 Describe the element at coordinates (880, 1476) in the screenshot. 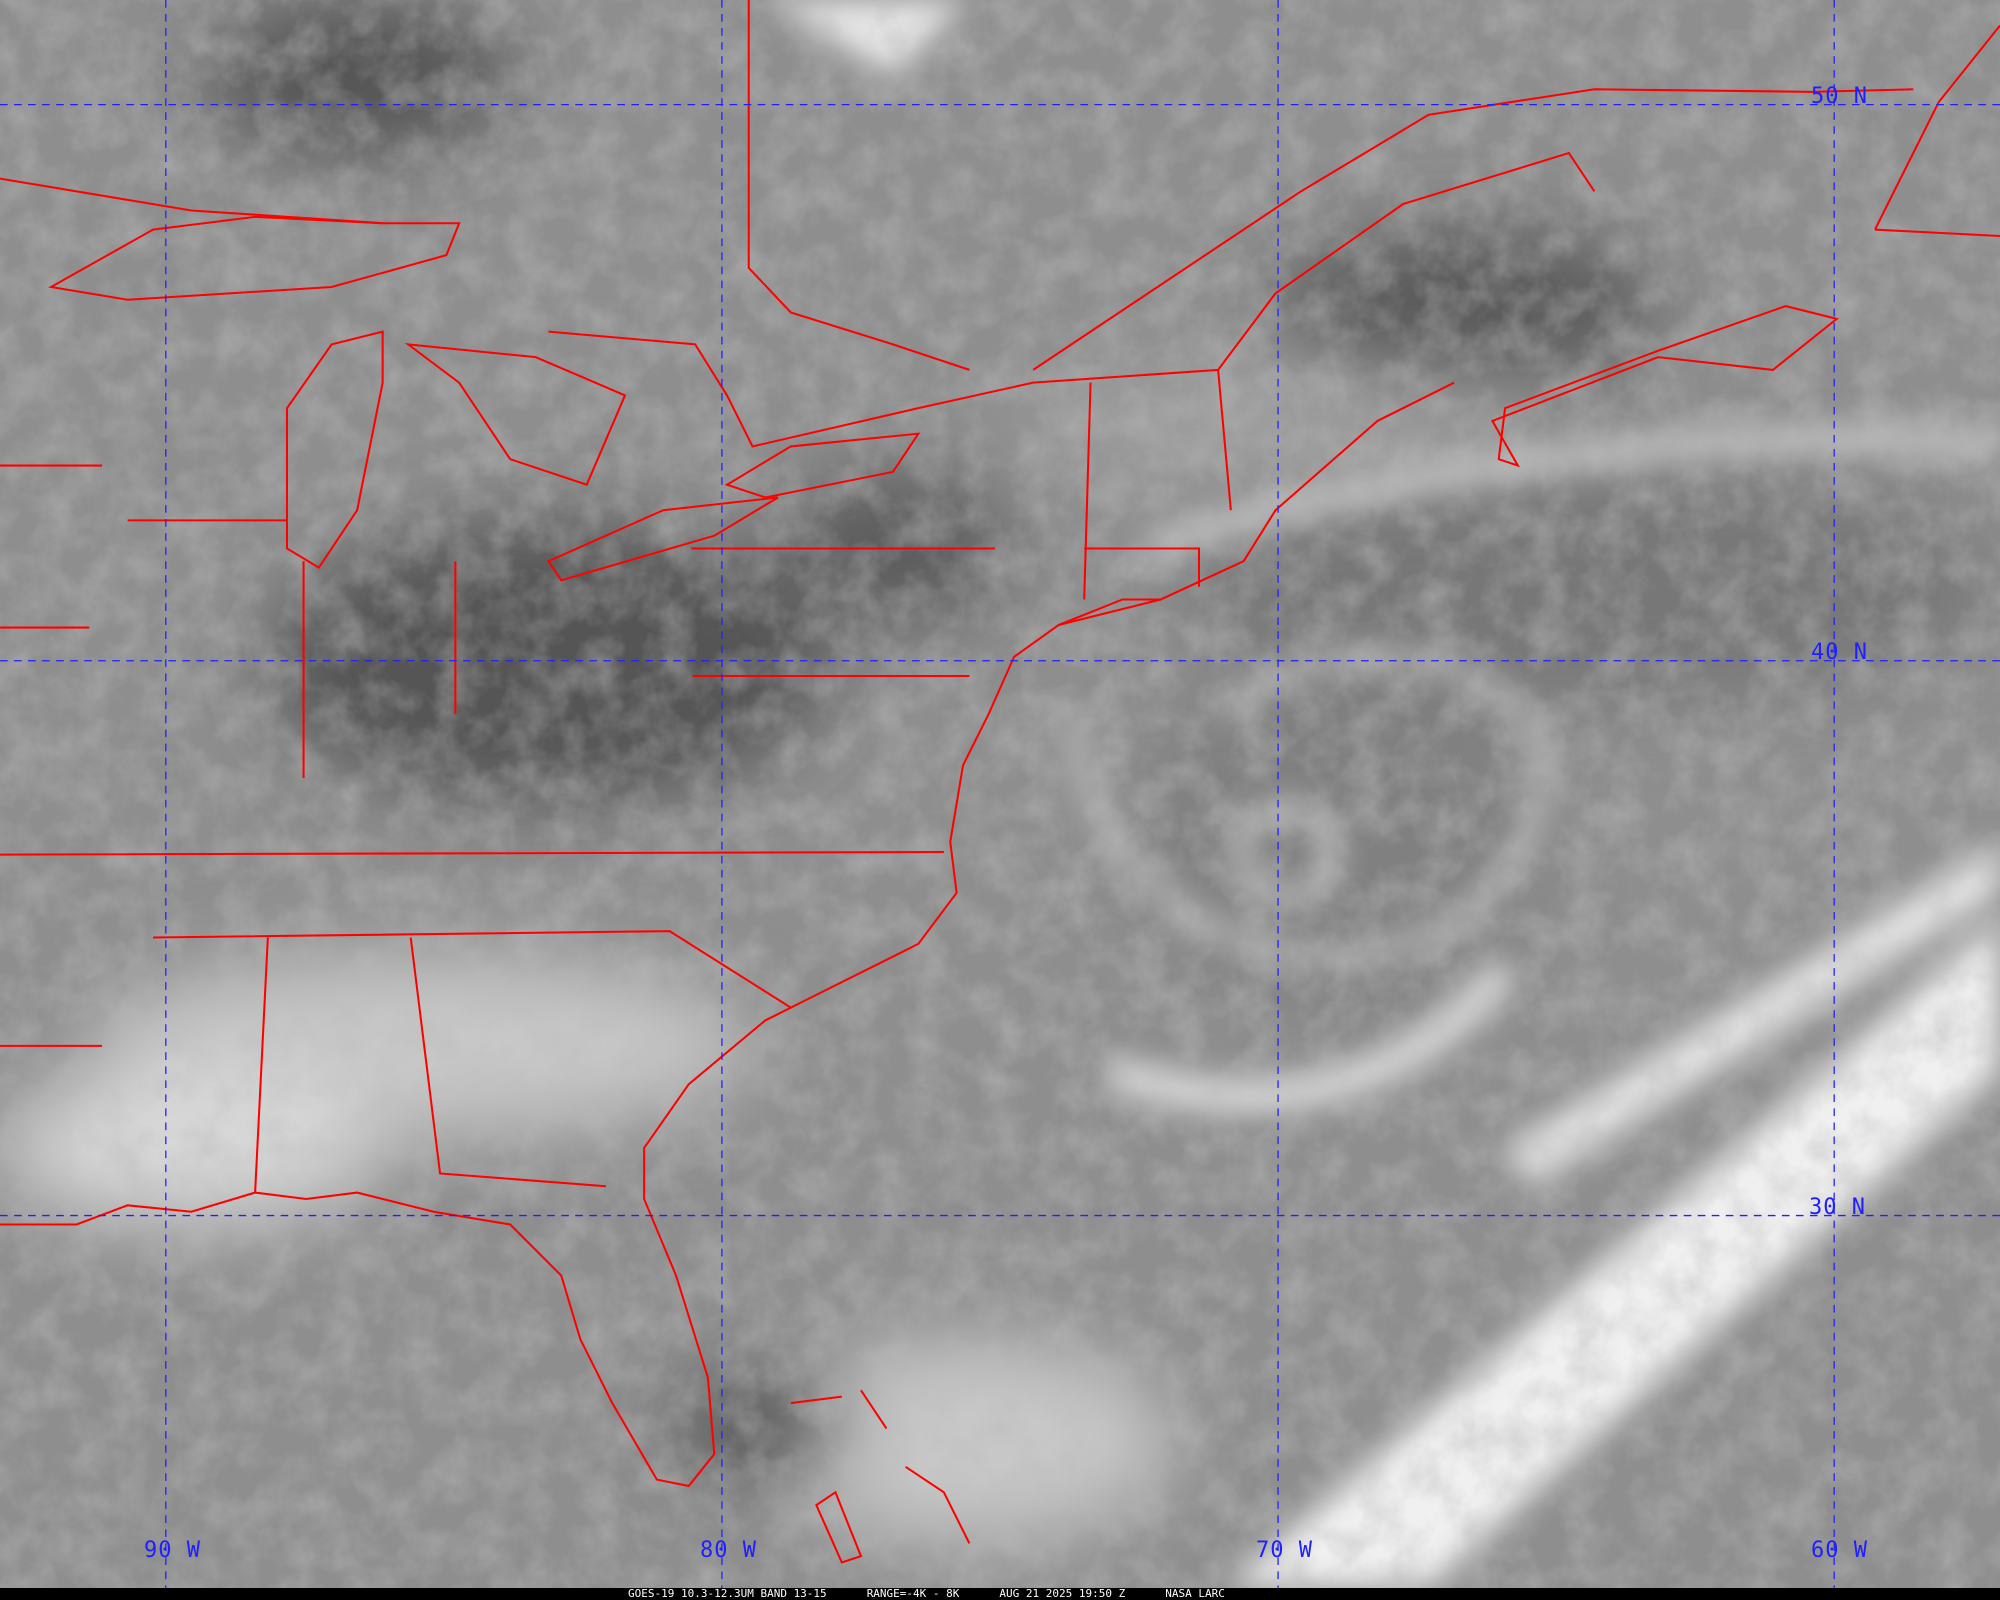

I see `caribbean-islands` at that location.